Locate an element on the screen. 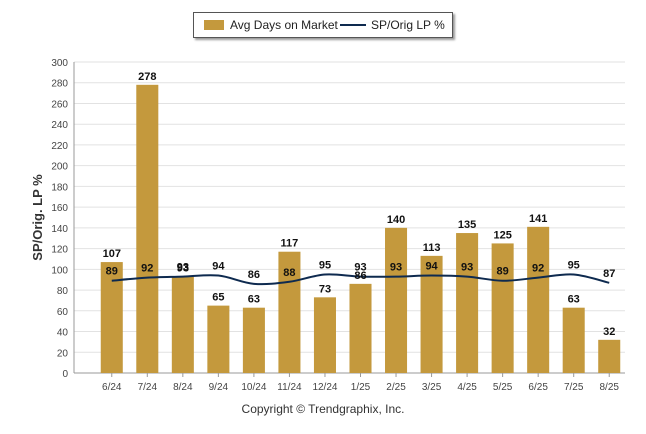  line-series-path is located at coordinates (360, 279).